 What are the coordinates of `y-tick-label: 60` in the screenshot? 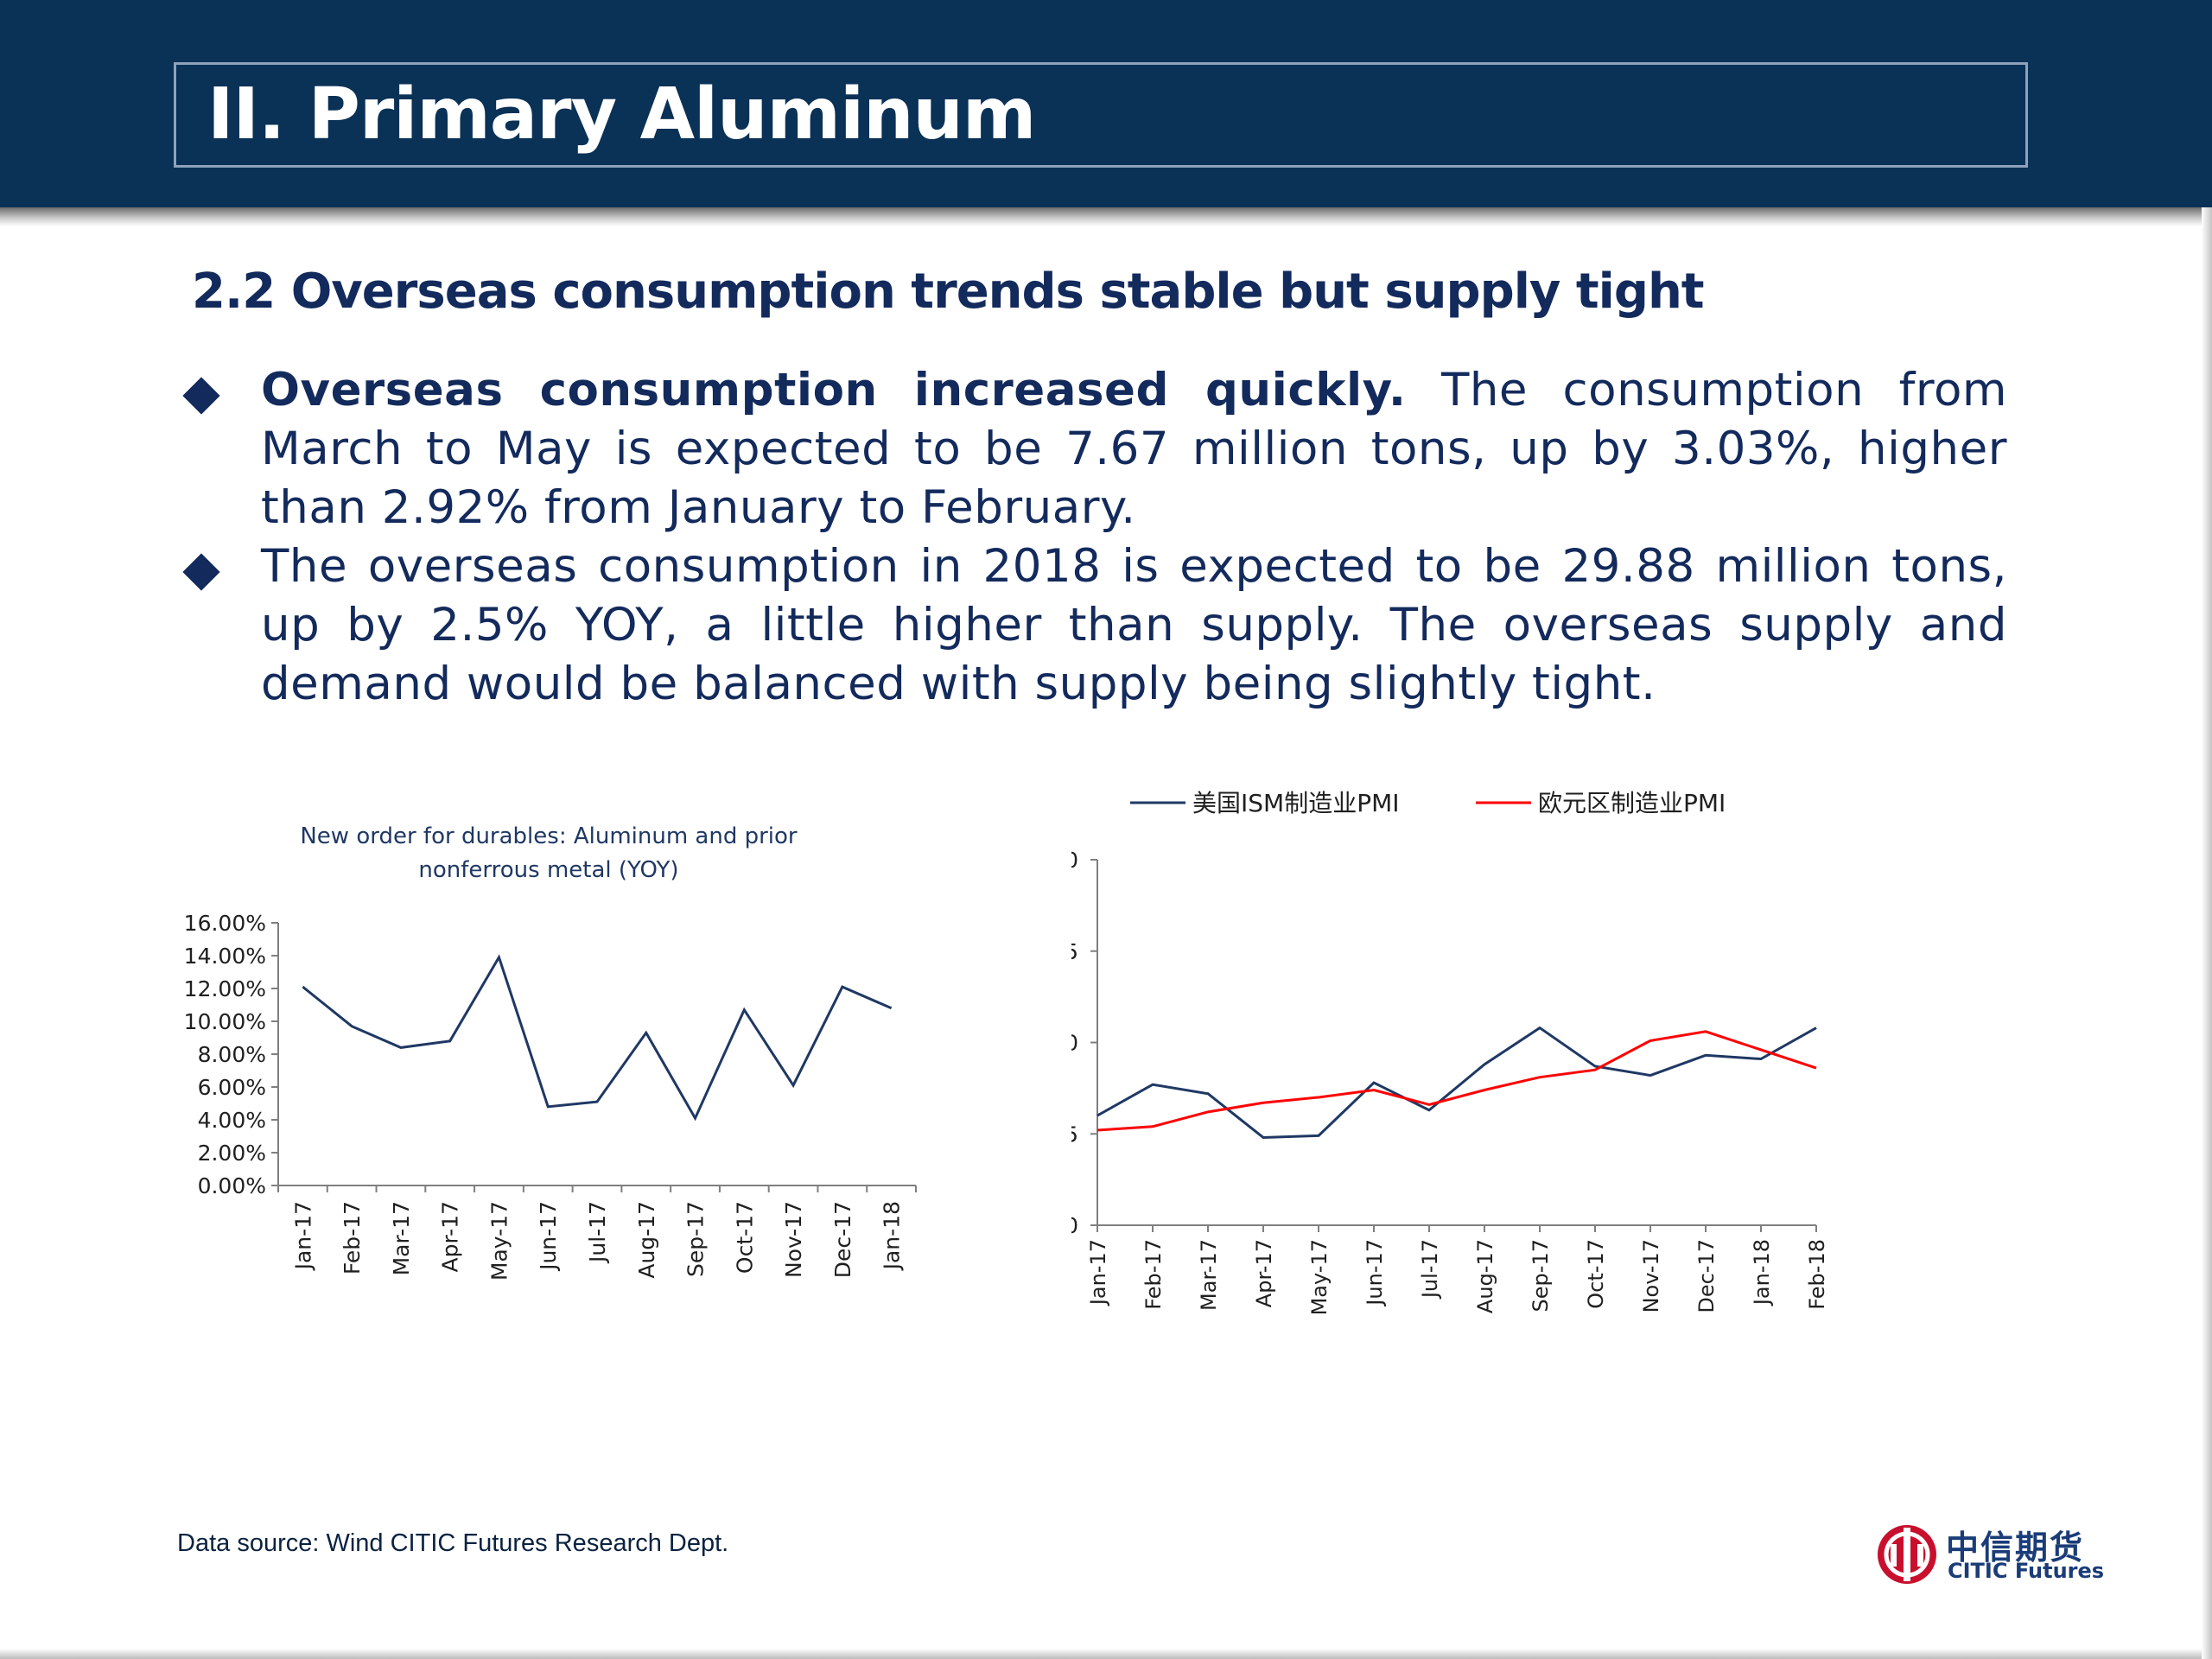 It's located at (1074, 1043).